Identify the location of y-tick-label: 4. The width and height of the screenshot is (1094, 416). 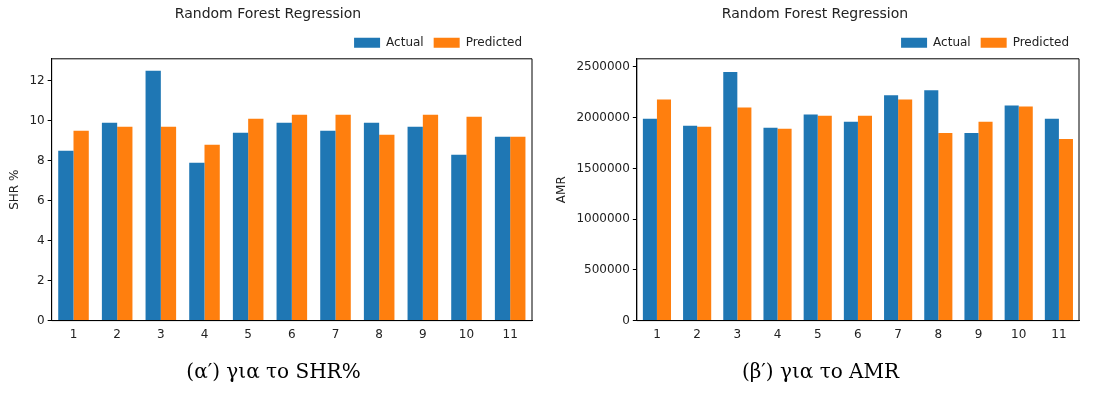
(40, 239).